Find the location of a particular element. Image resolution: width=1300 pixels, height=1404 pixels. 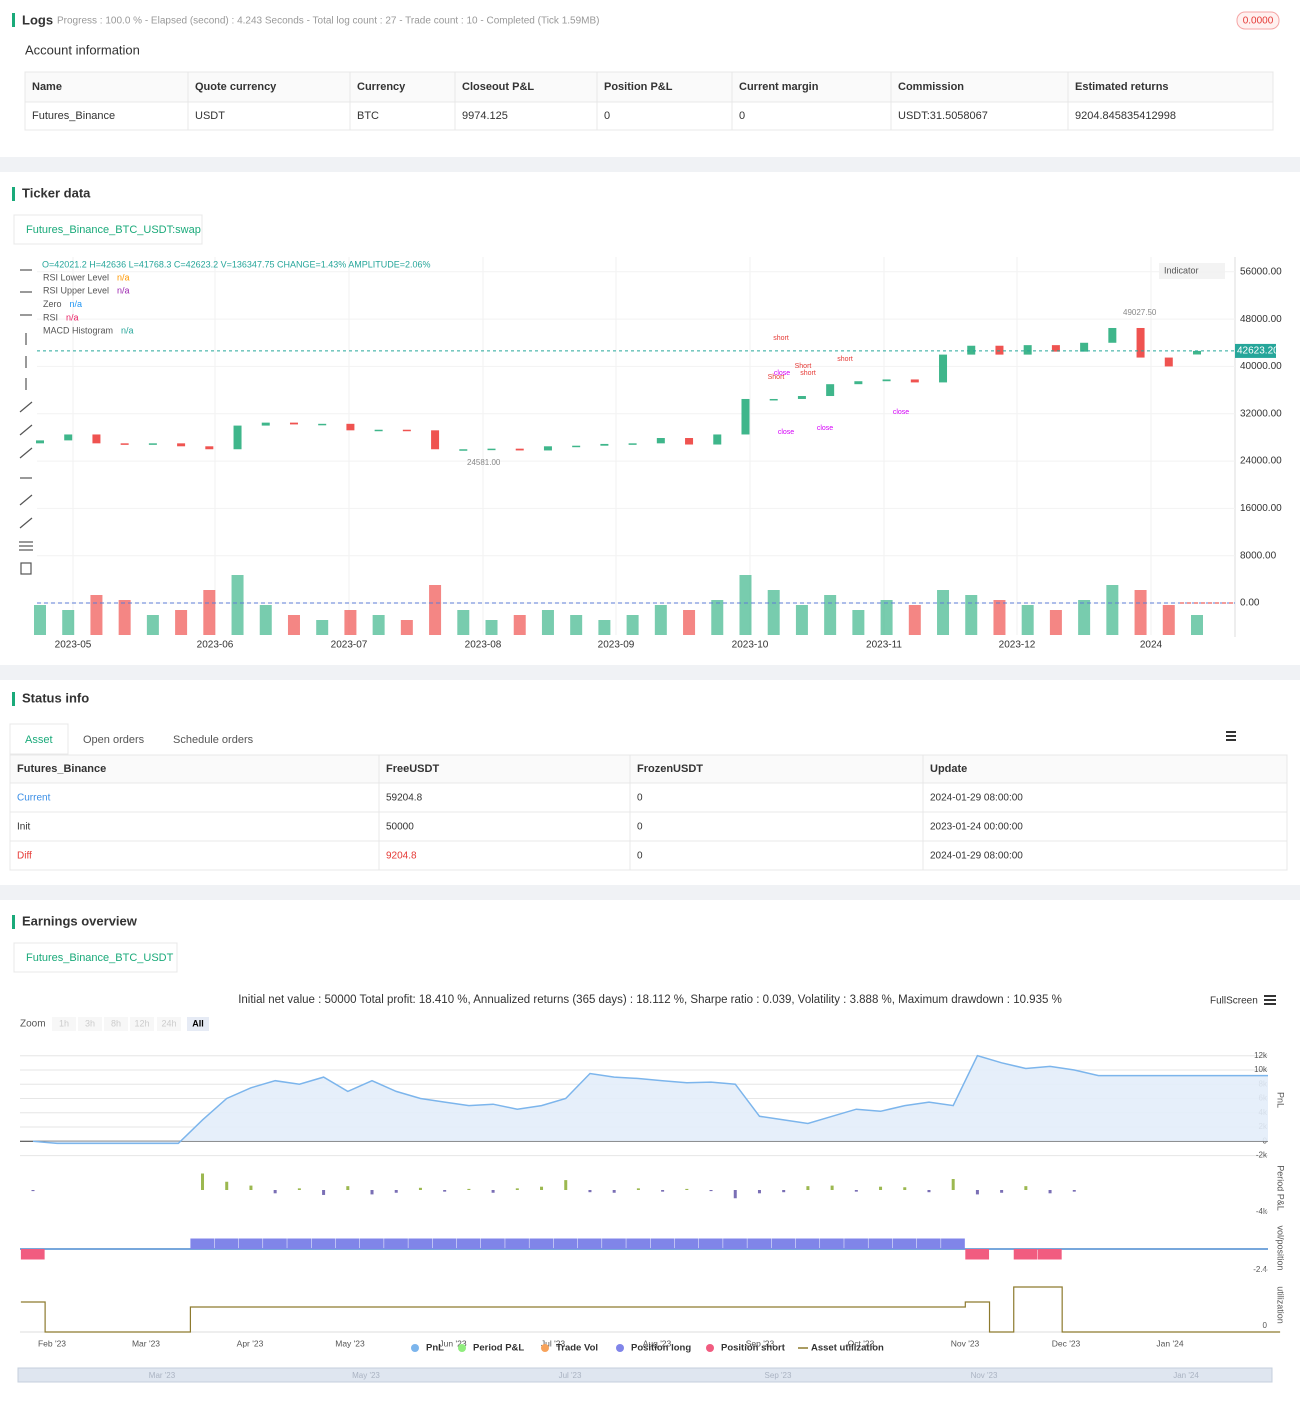

zoom-button-label: 3h is located at coordinates (90, 1023).